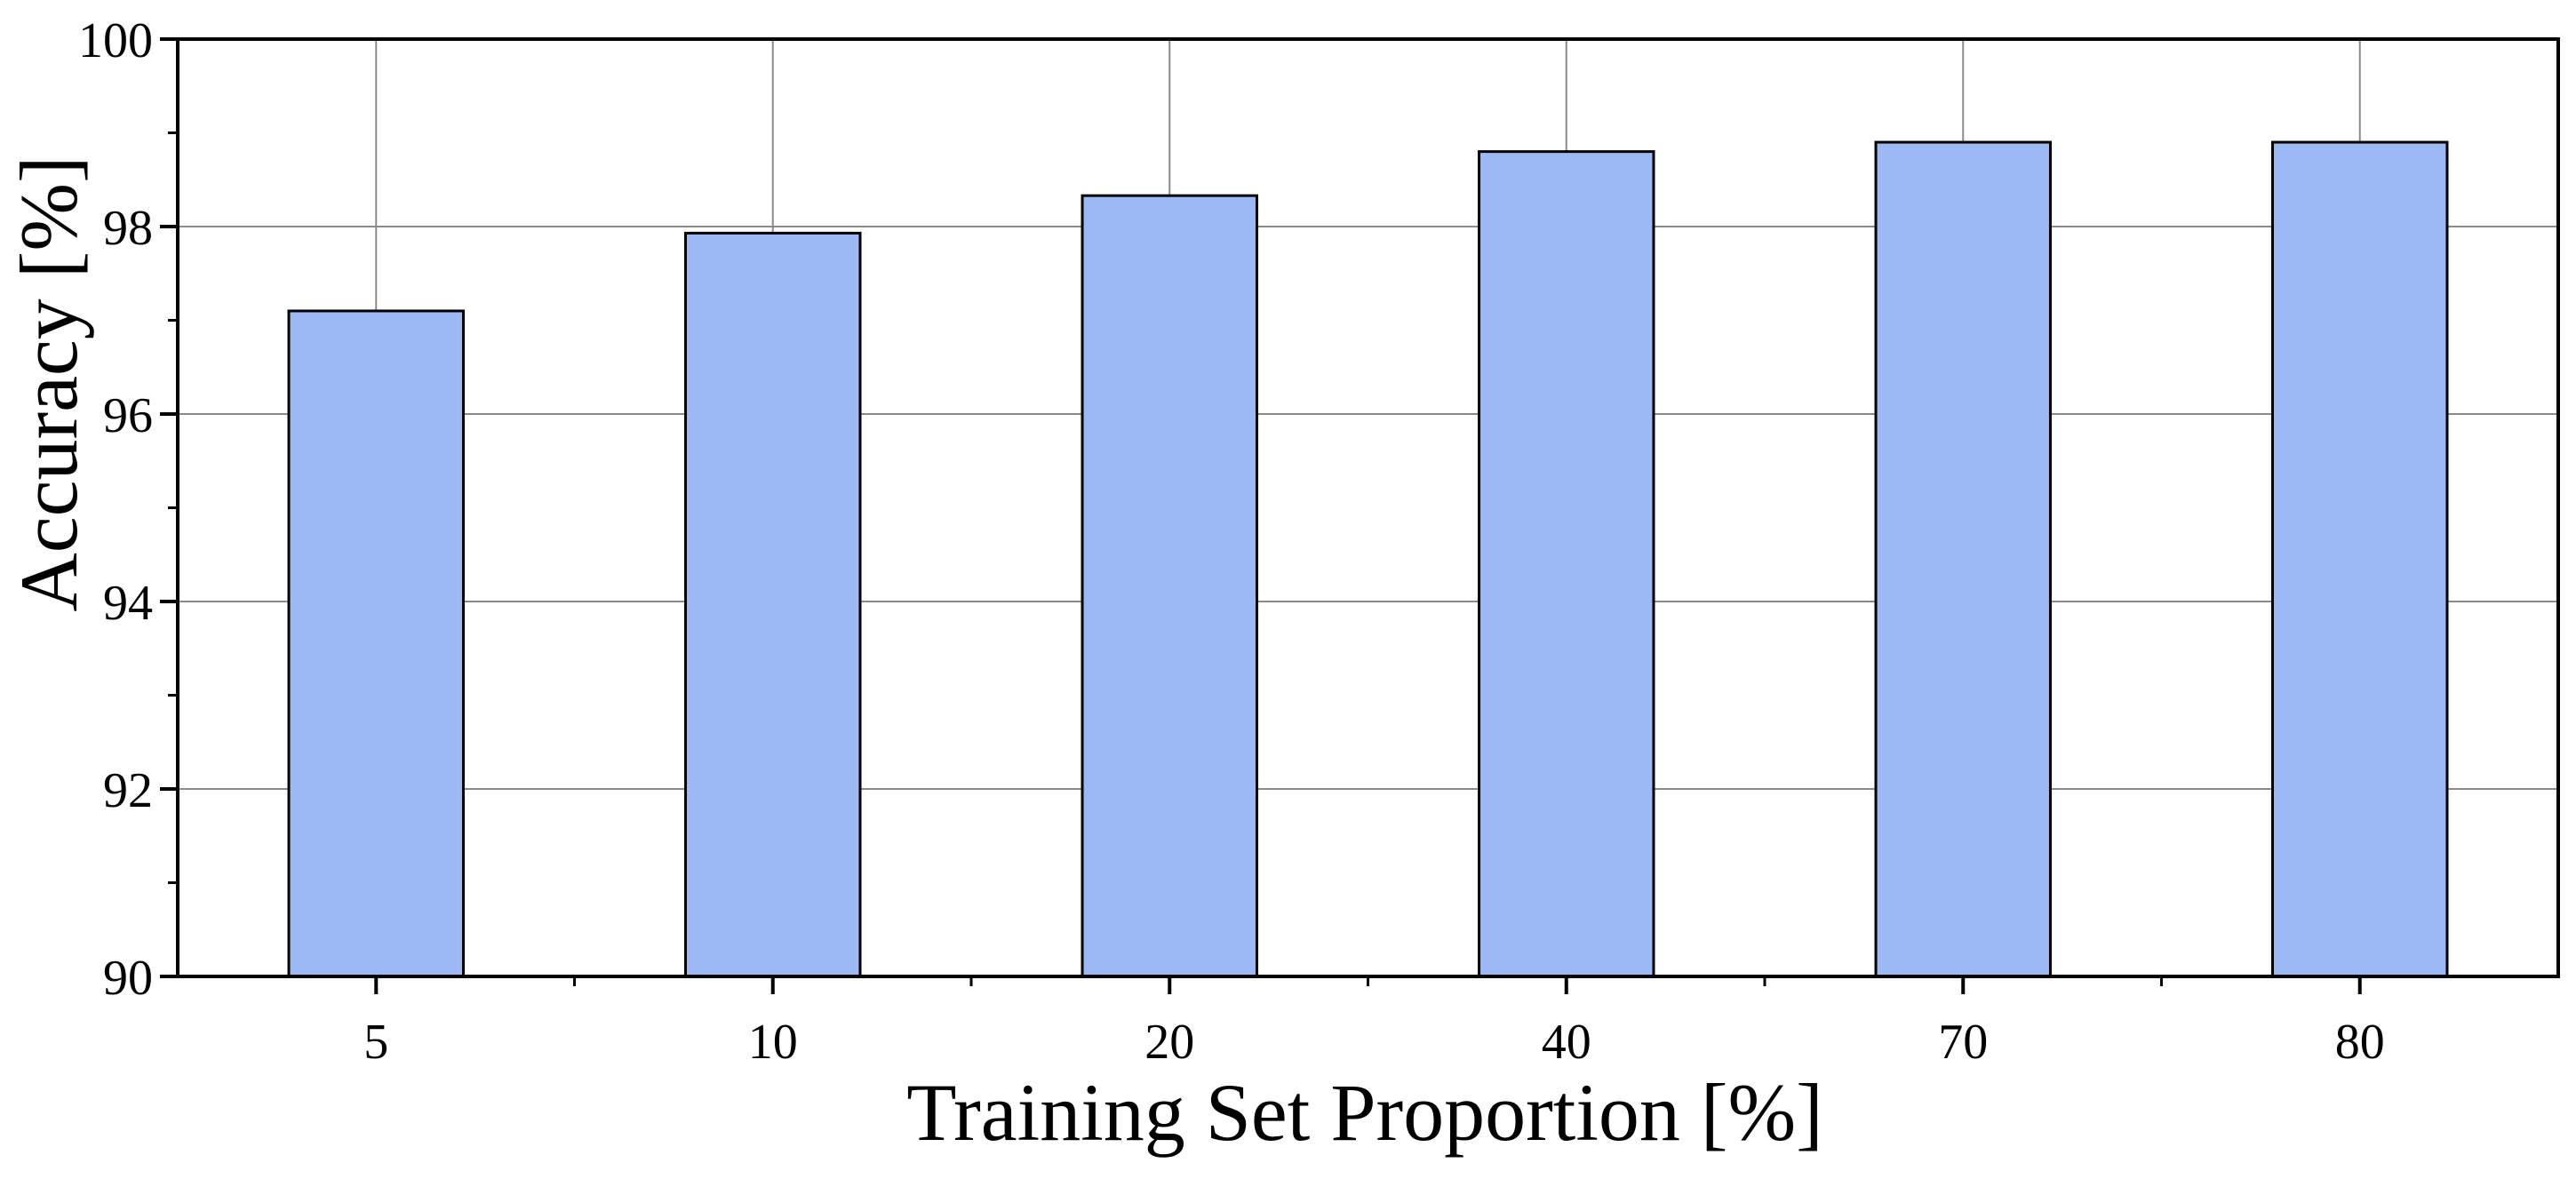 The image size is (2576, 1187). Describe the element at coordinates (1963, 1042) in the screenshot. I see `x-tick-label: 70` at that location.